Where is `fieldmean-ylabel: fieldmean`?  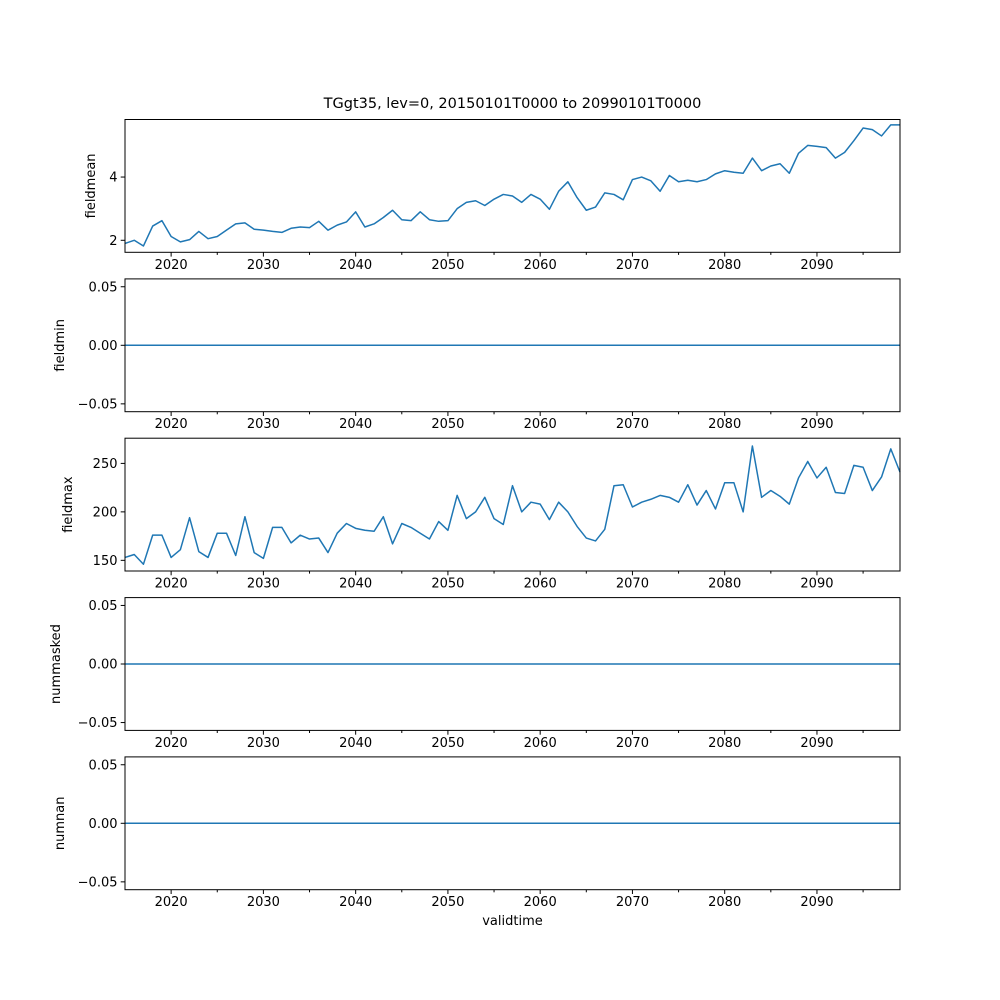
fieldmean-ylabel: fieldmean is located at coordinates (91, 185).